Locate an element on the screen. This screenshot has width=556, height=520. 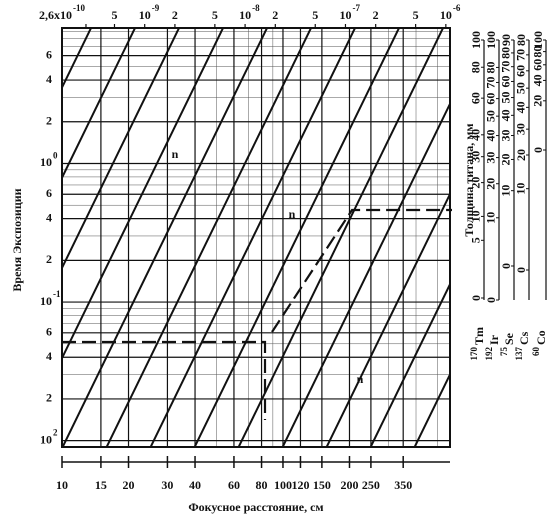
scale-tick-label: 5 is located at coordinates (476, 240).